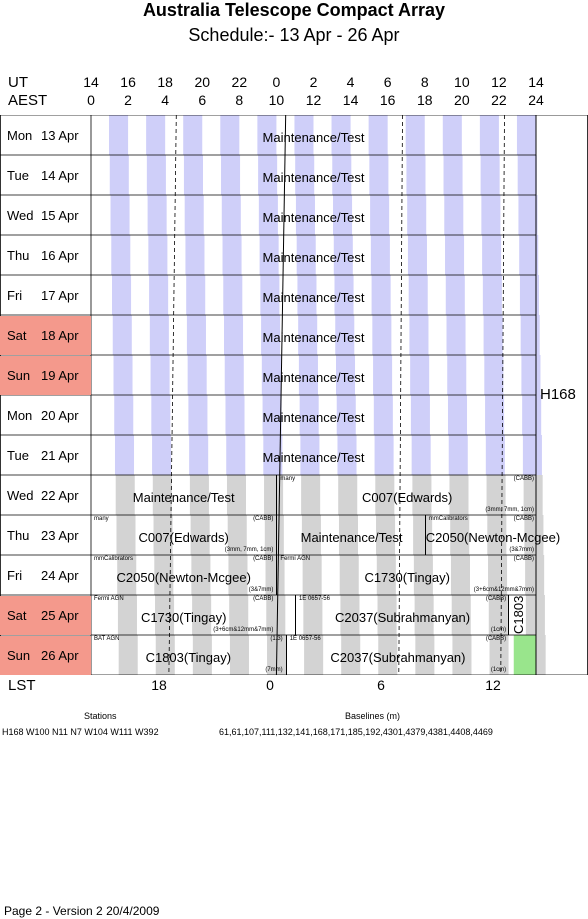  I want to click on day-name: Fri, so click(15, 295).